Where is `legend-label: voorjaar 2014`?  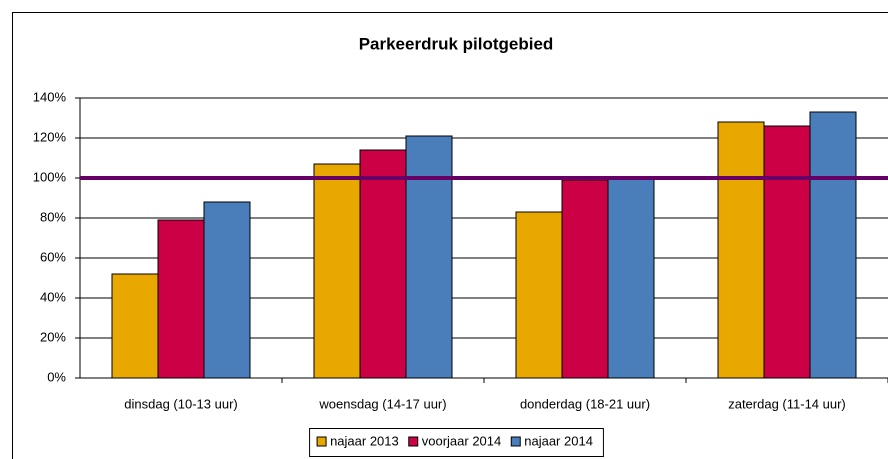
legend-label: voorjaar 2014 is located at coordinates (462, 440).